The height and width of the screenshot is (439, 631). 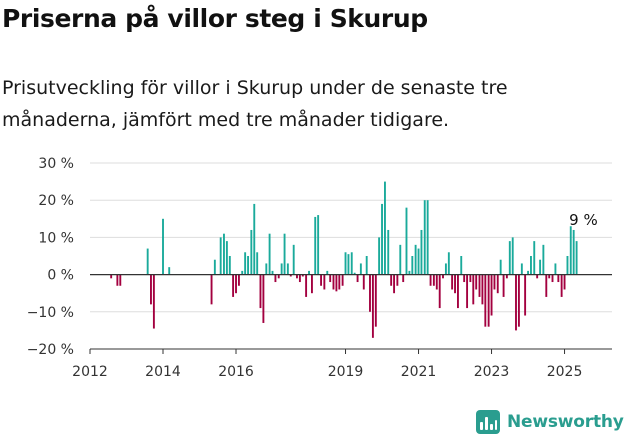 What do you see at coordinates (50, 313) in the screenshot?
I see `y-tick-label: −10 %` at bounding box center [50, 313].